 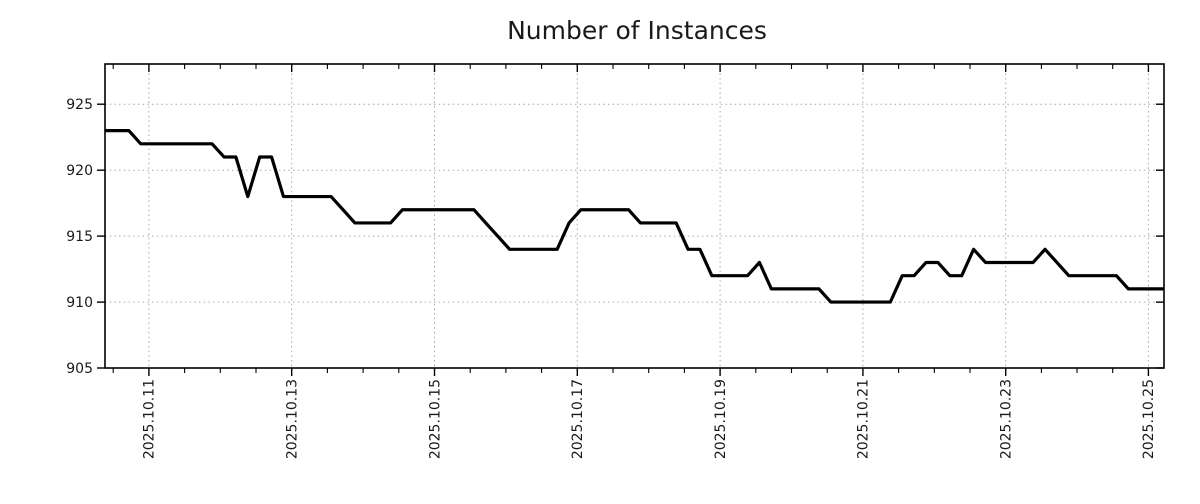 What do you see at coordinates (1149, 419) in the screenshot?
I see `x-tick-label: 2025.10.25` at bounding box center [1149, 419].